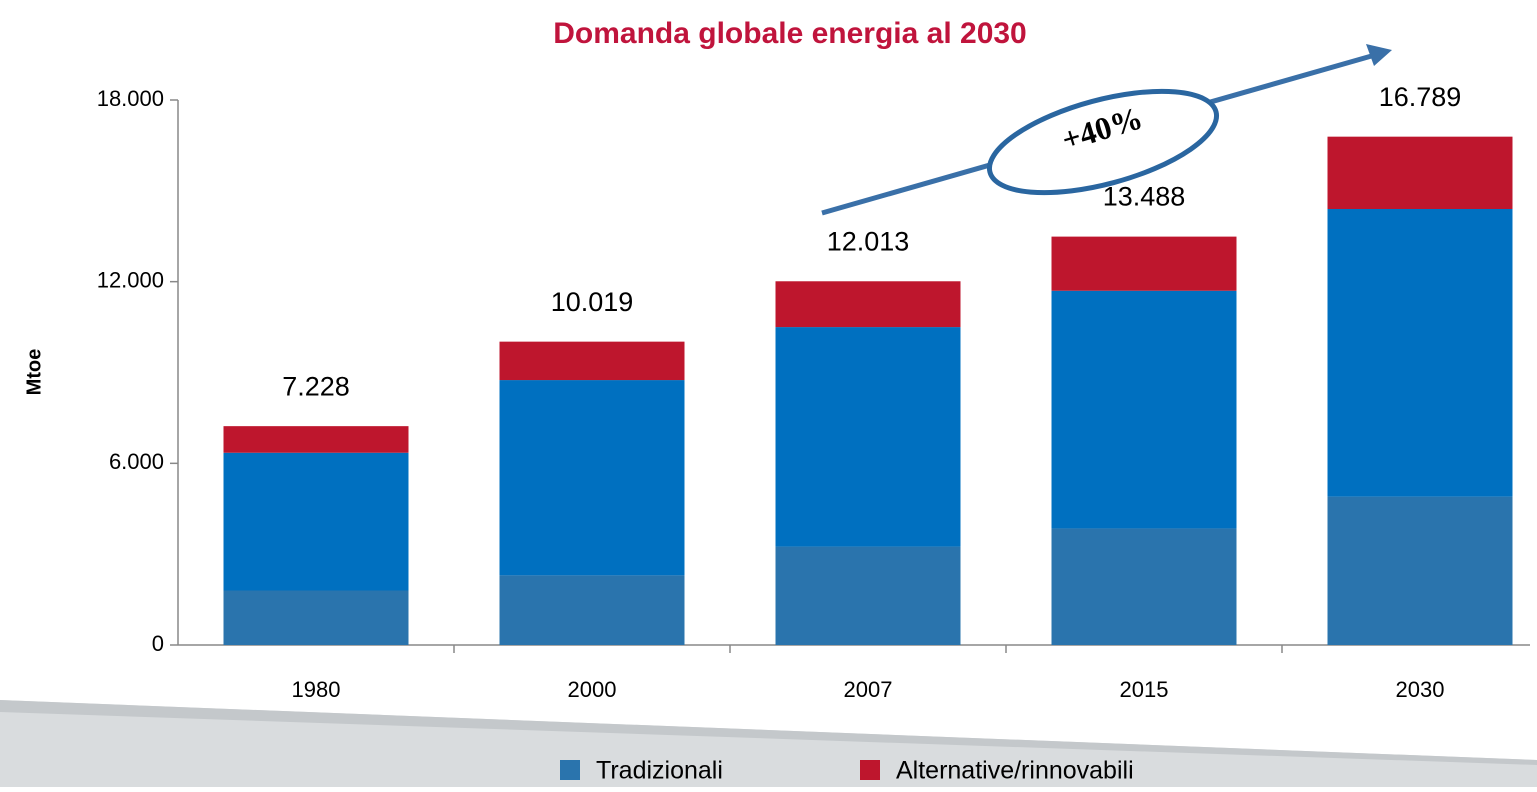 The height and width of the screenshot is (792, 1537). What do you see at coordinates (592, 689) in the screenshot?
I see `x-tick-label: 2000` at bounding box center [592, 689].